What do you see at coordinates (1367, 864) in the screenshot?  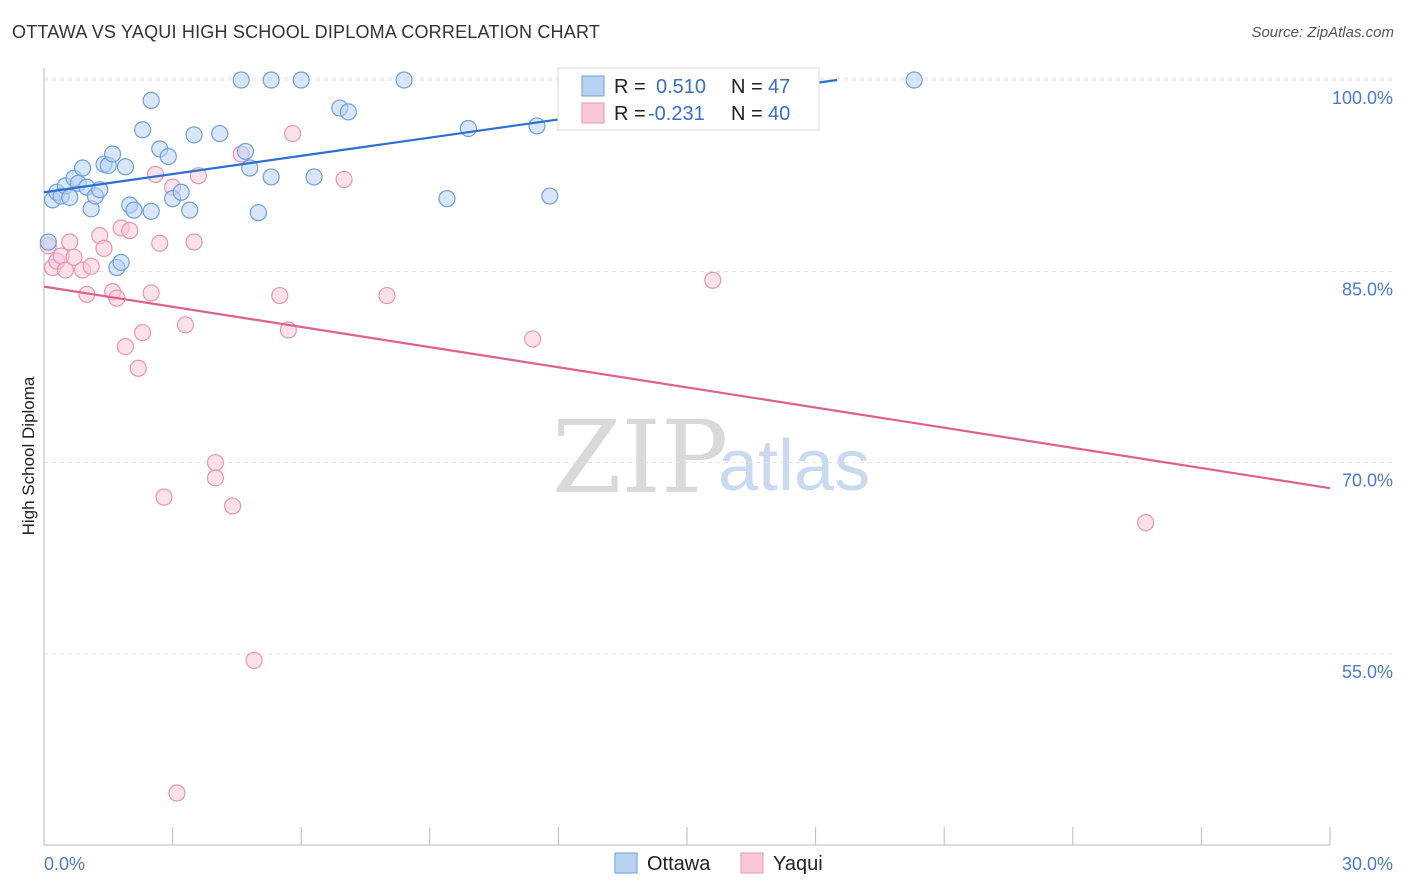 I see `x-tick-label-max: 30.0%` at bounding box center [1367, 864].